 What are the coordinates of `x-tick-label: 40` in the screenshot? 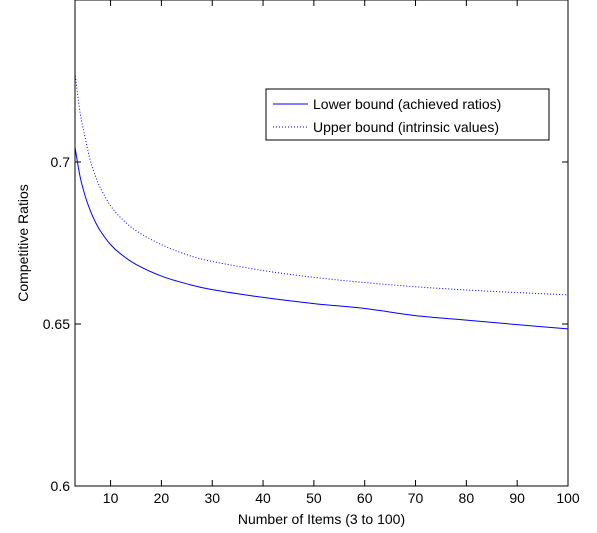 It's located at (263, 498).